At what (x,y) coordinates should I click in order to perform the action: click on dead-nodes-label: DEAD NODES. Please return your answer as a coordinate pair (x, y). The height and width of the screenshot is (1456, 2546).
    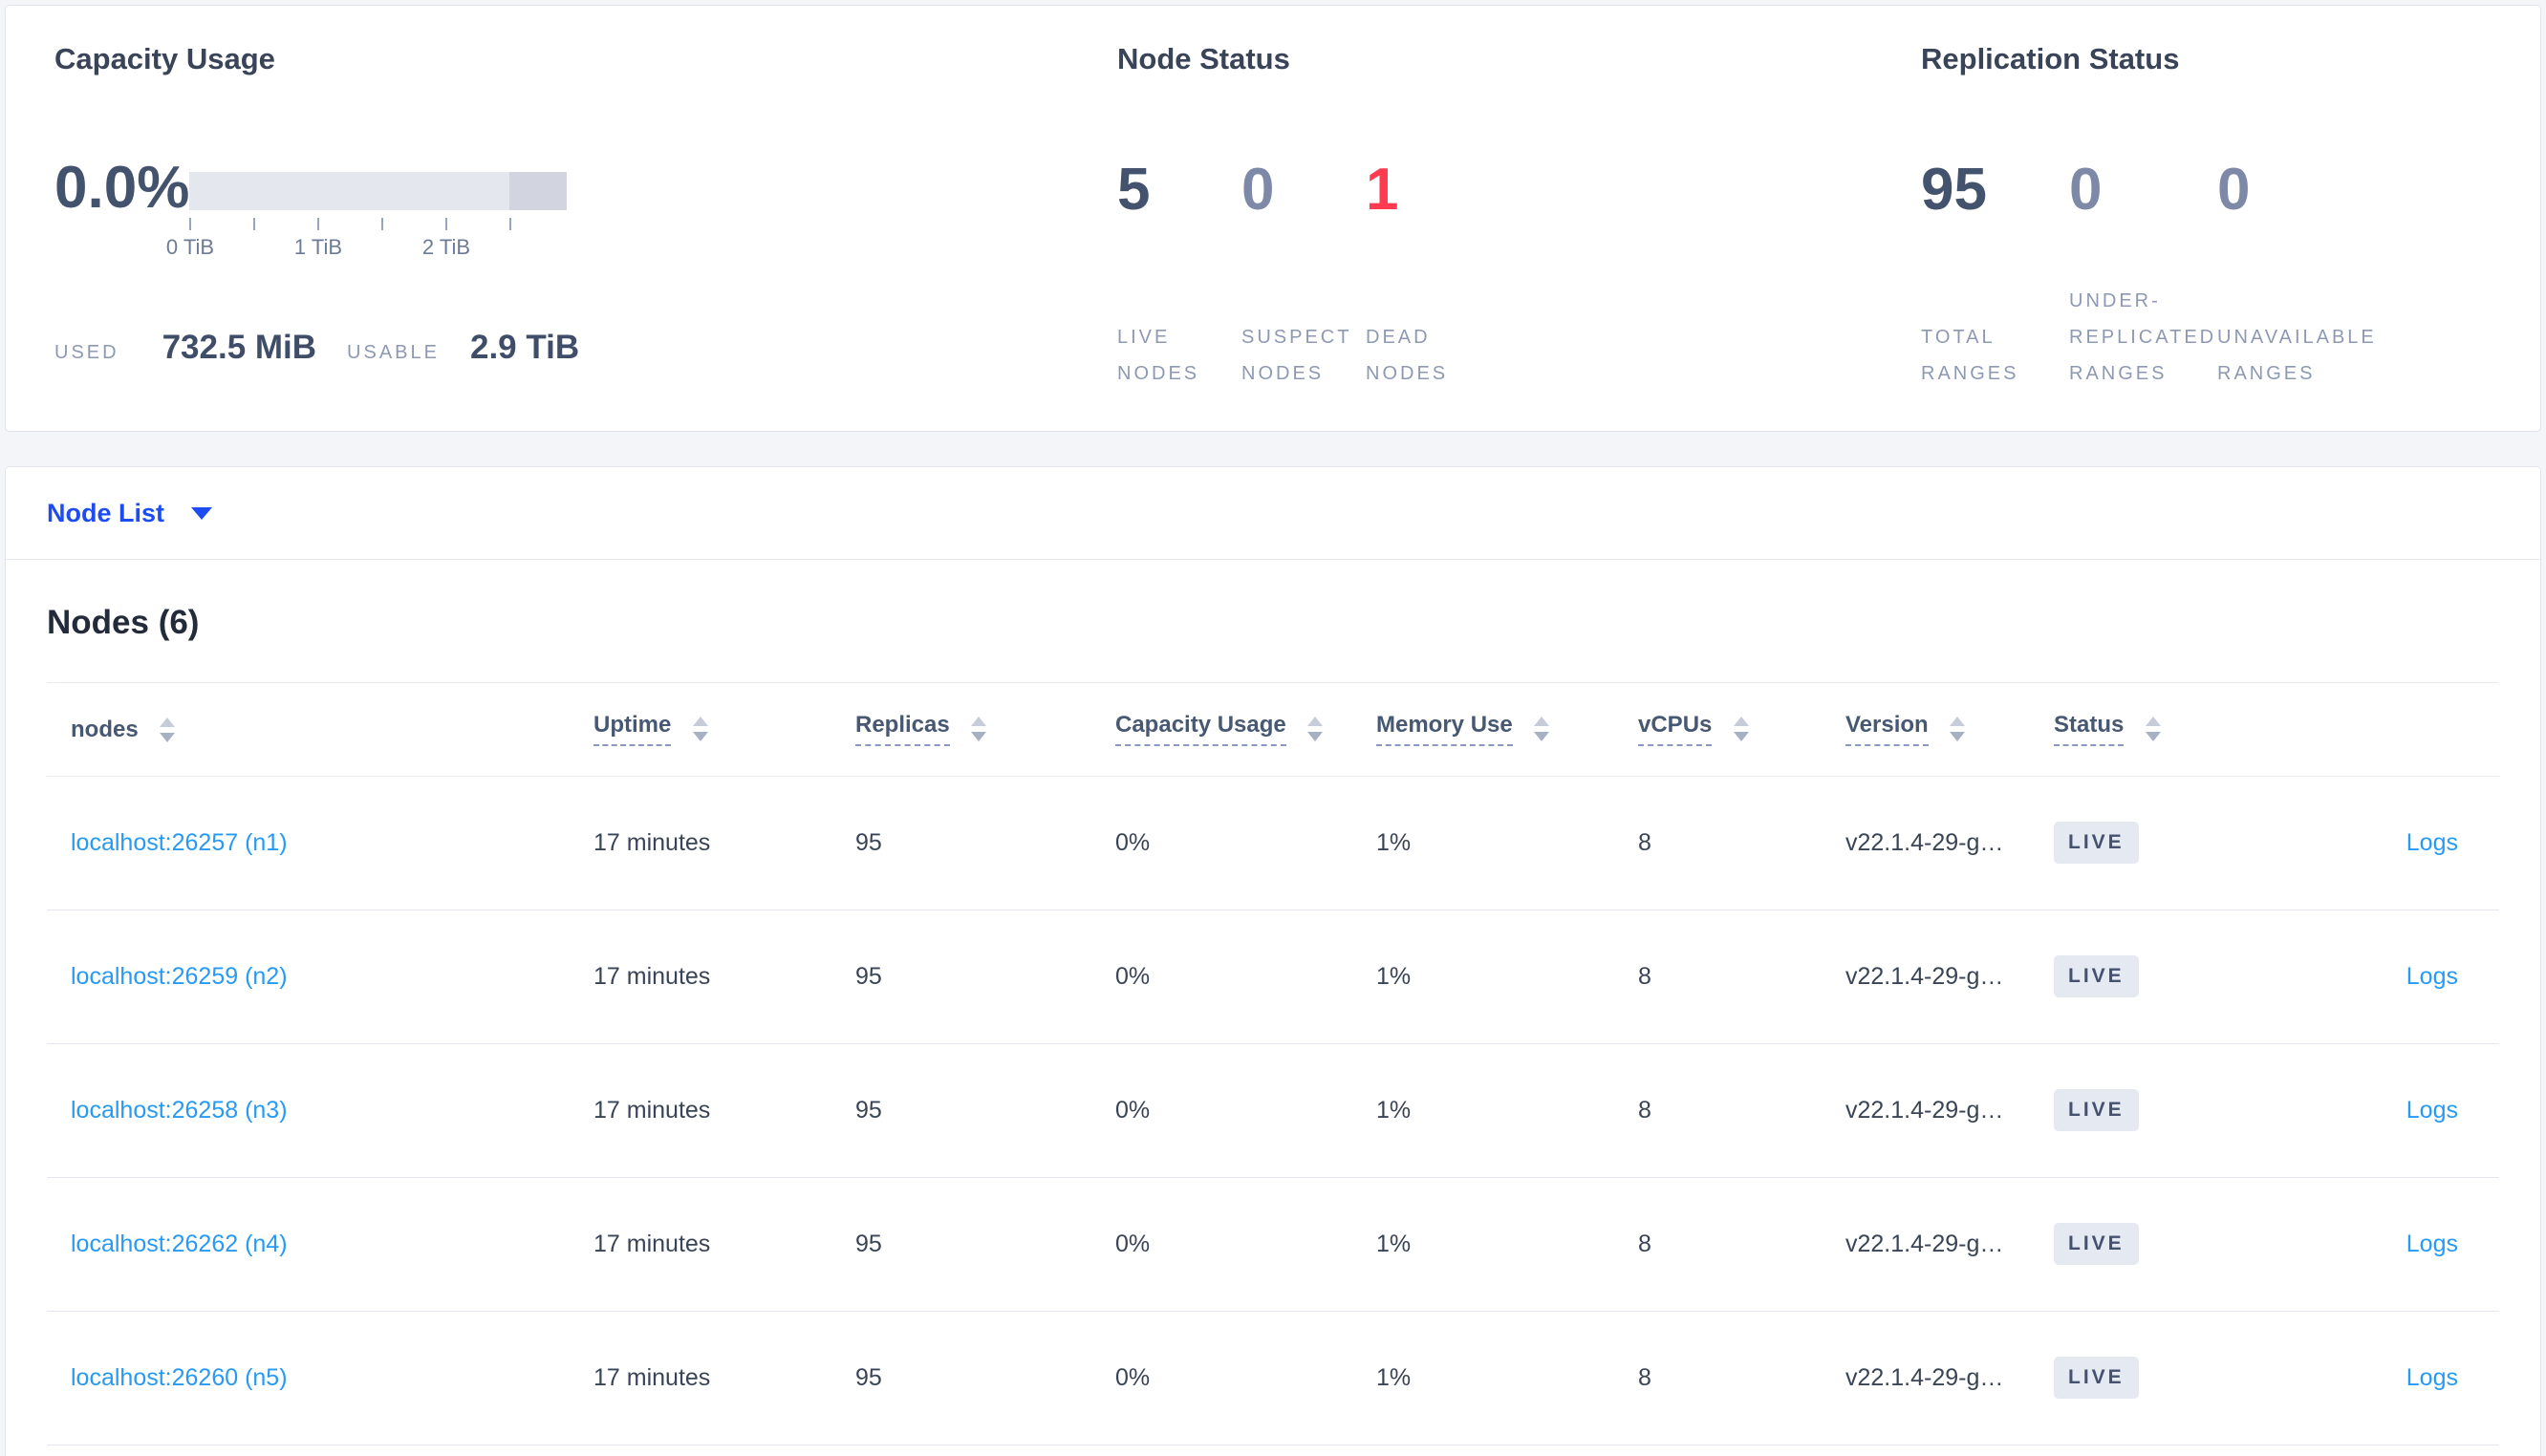
    Looking at the image, I should click on (1407, 356).